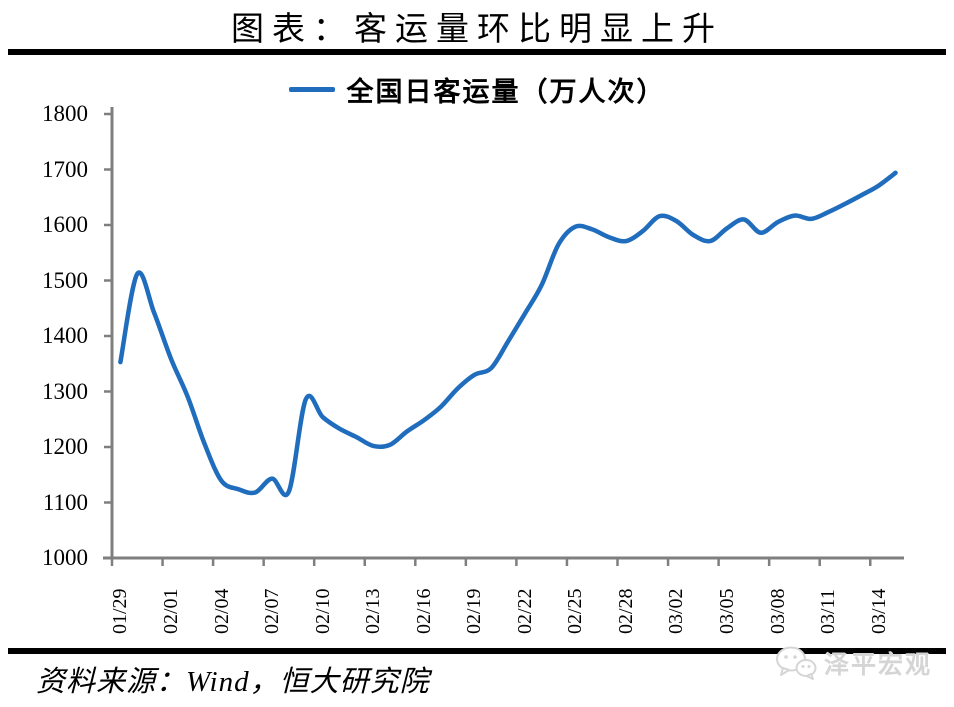  I want to click on y-axis-label: 1800, so click(65, 113).